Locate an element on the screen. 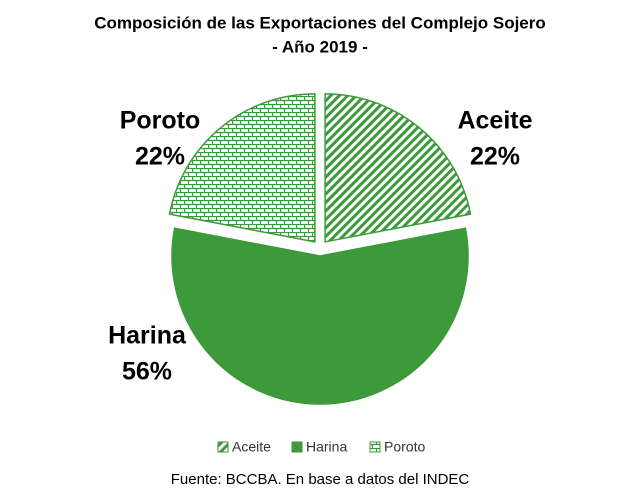 The height and width of the screenshot is (489, 640). data-label-name: Harina is located at coordinates (147, 336).